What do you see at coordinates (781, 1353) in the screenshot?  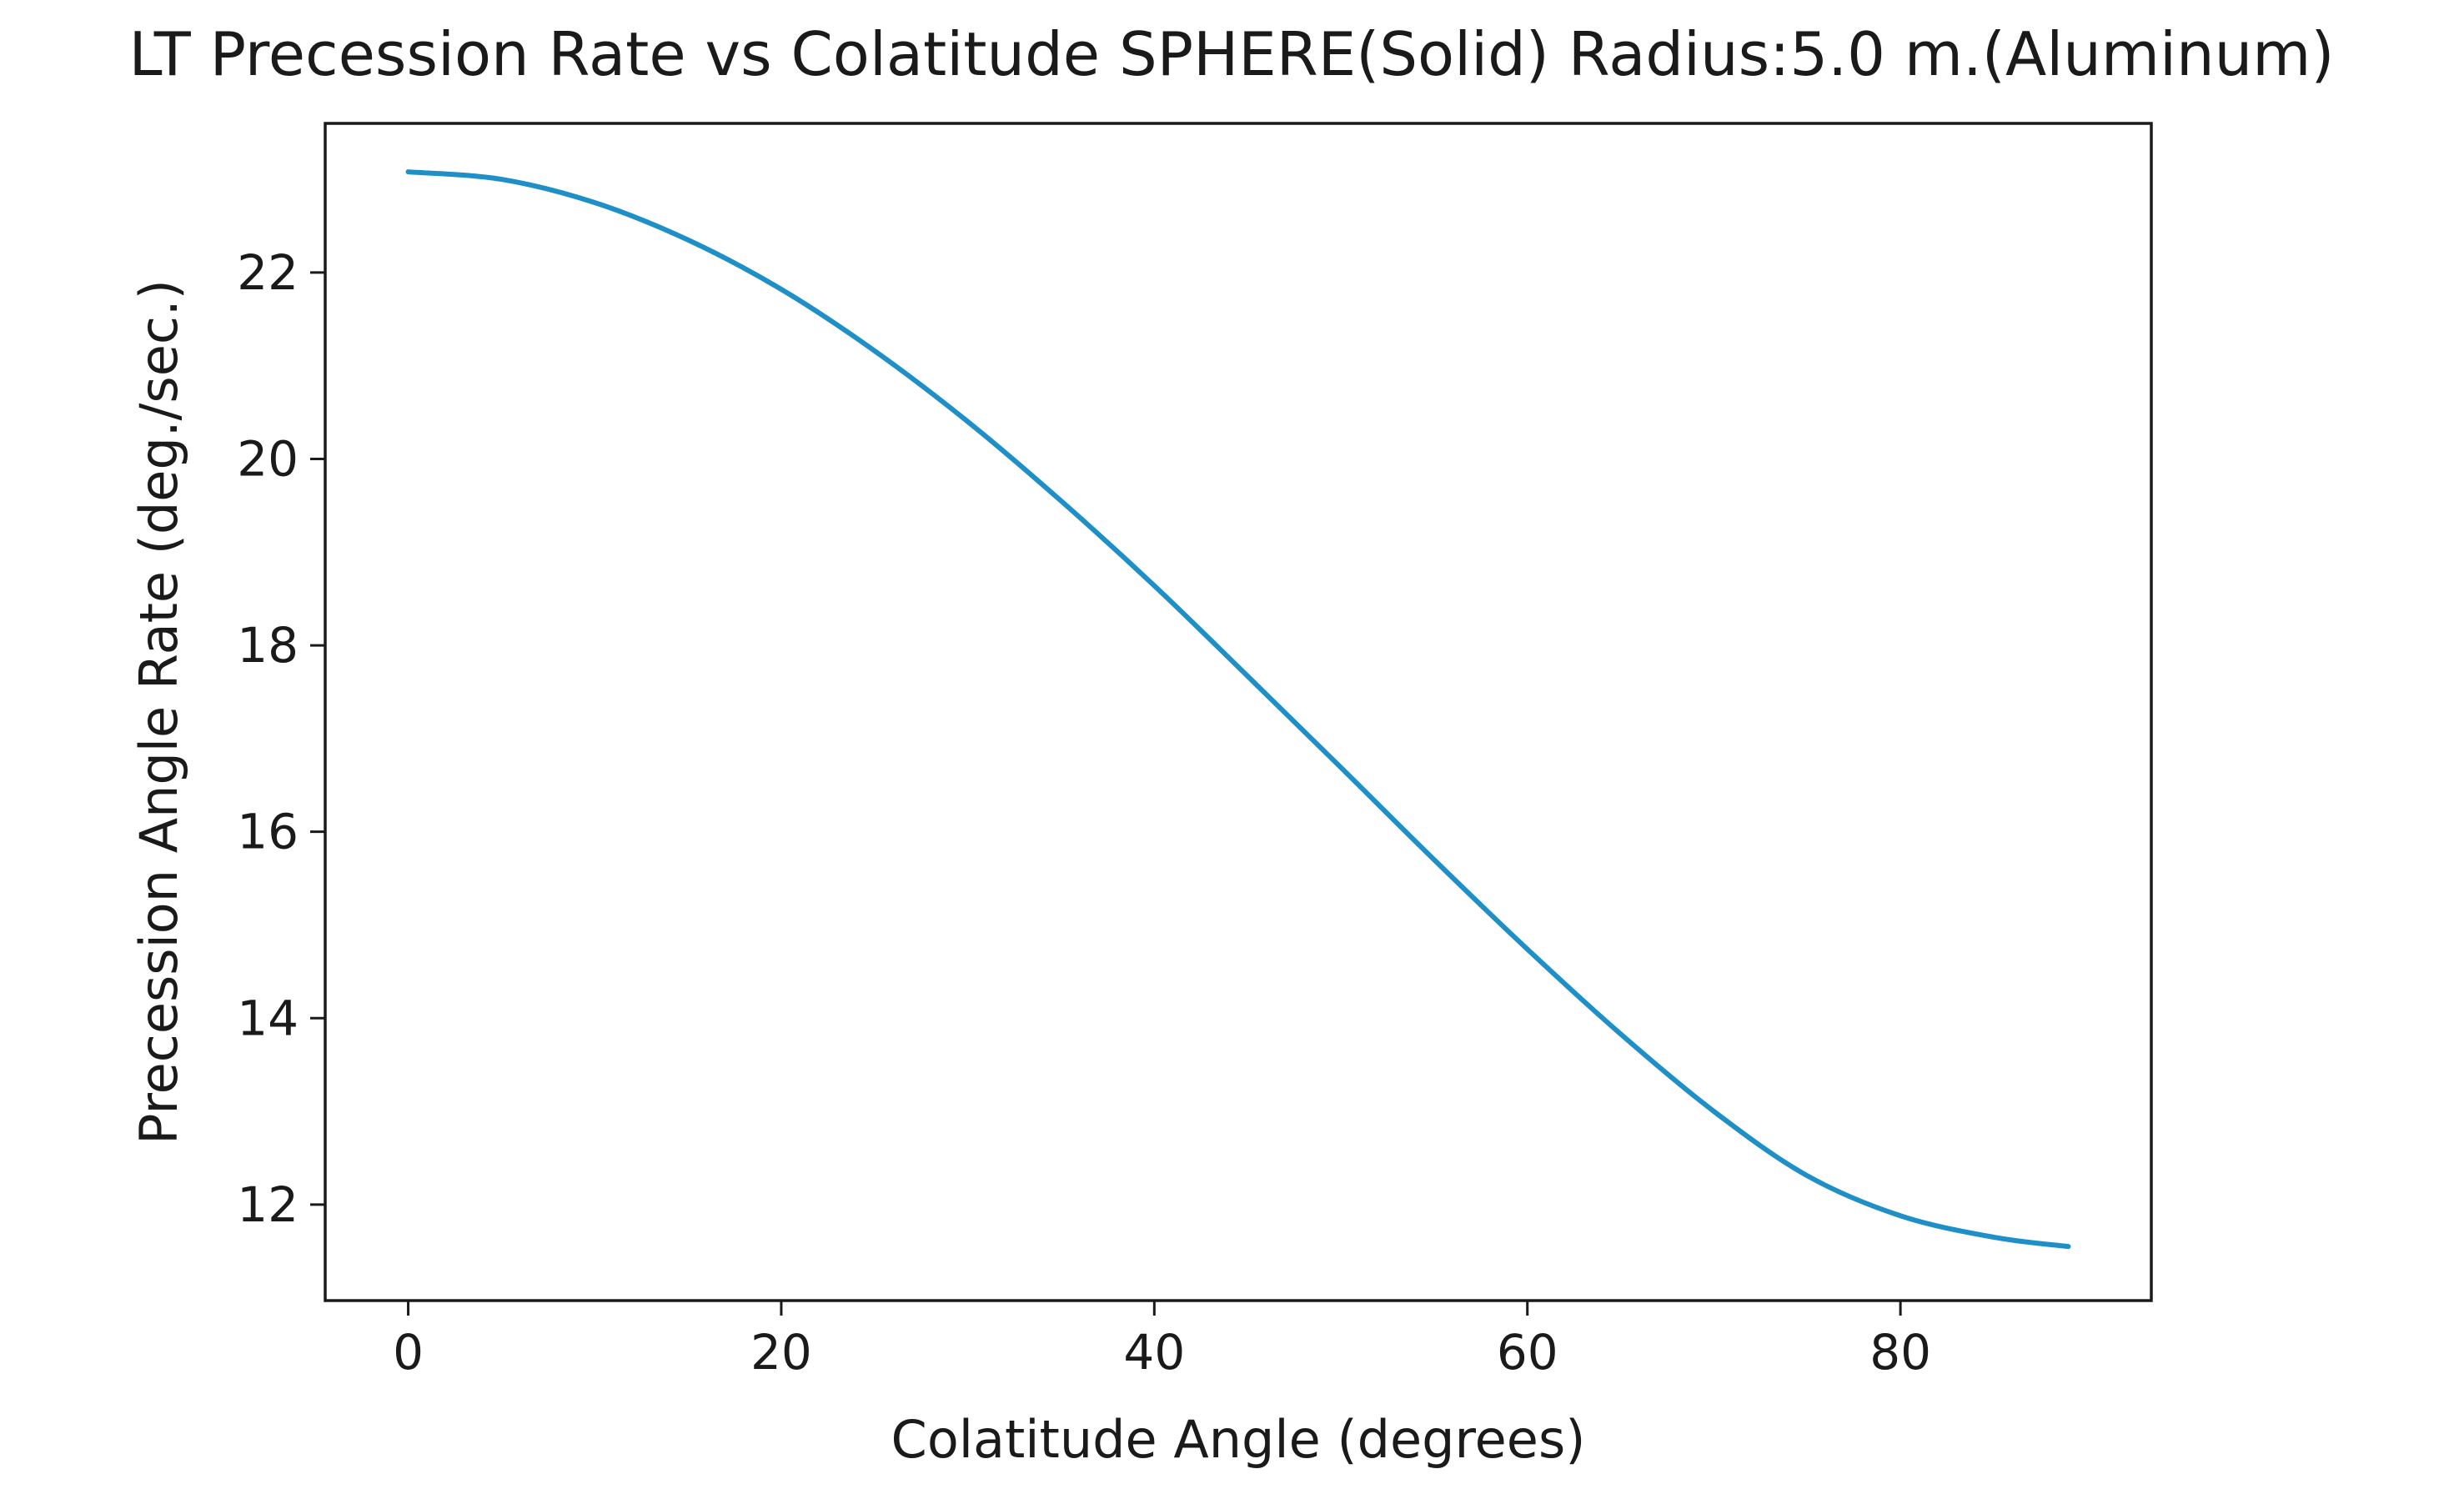 I see `x-tick-label: 20` at bounding box center [781, 1353].